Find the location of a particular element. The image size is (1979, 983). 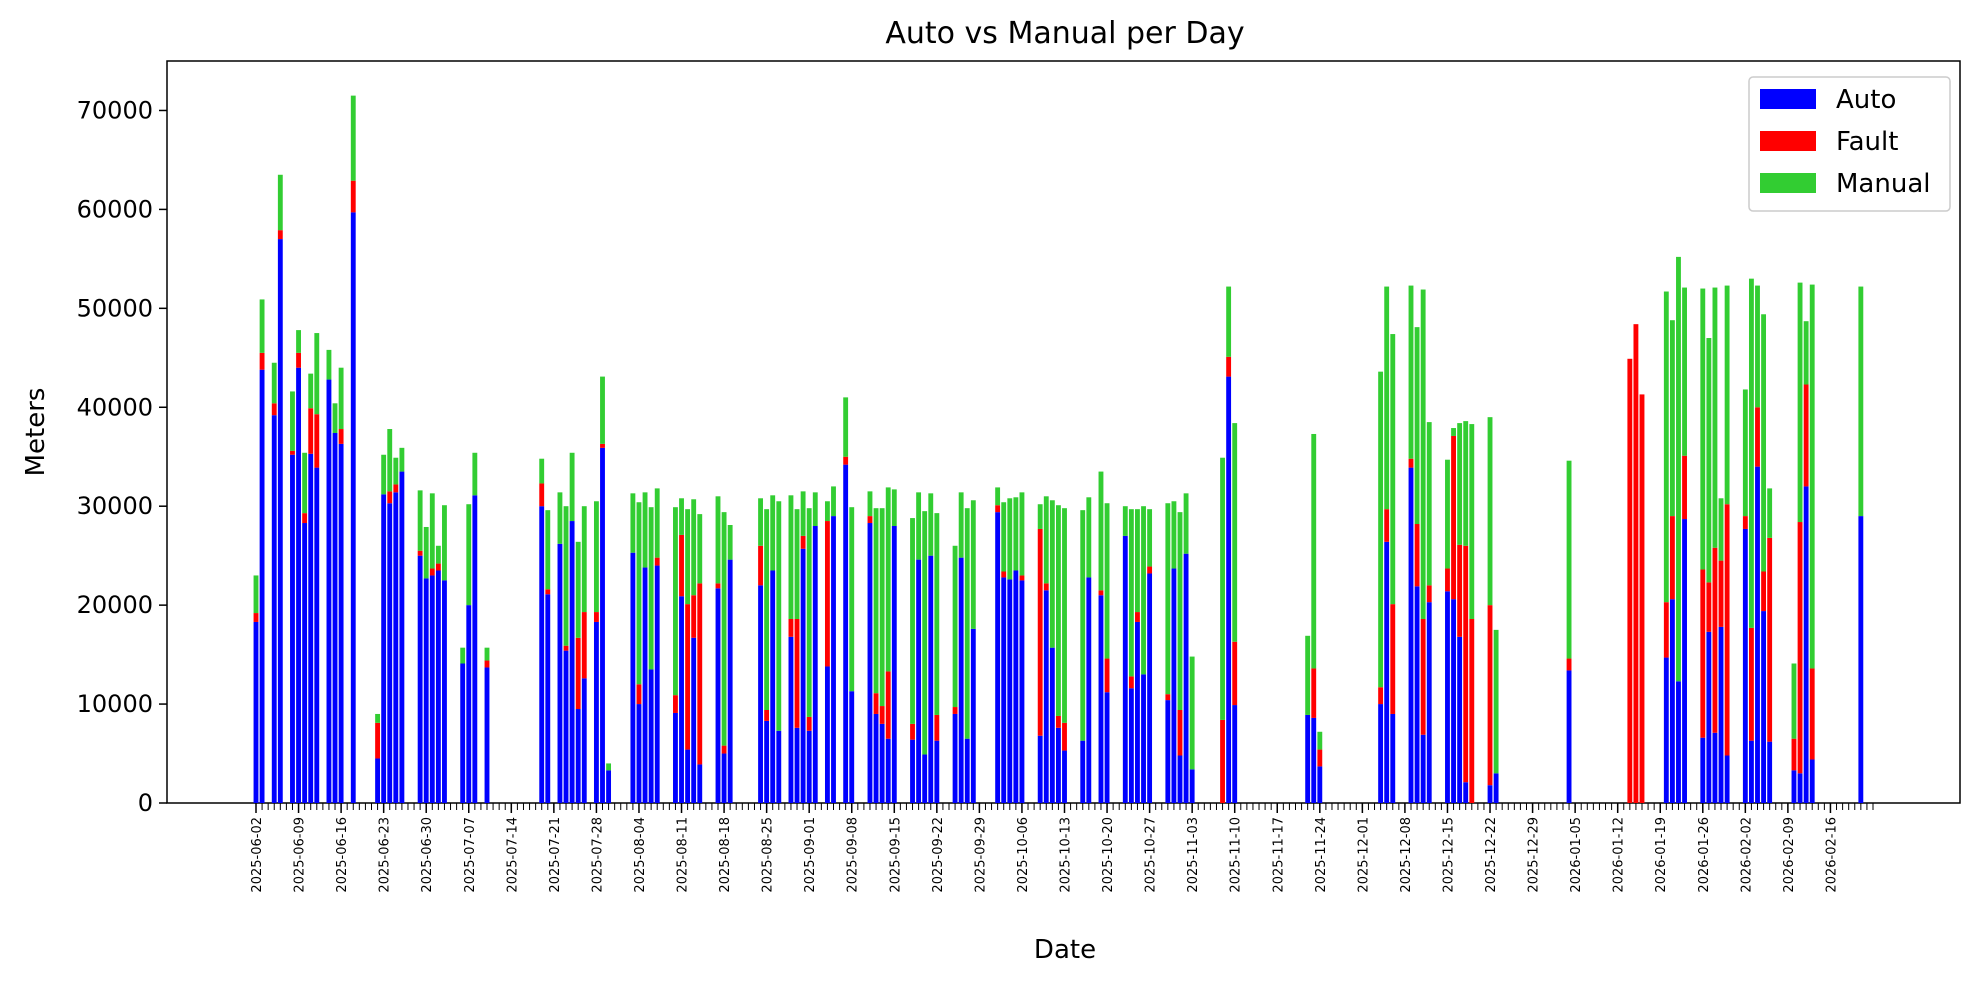

x-tick-label: 2026-01-26 is located at coordinates (1704, 855).